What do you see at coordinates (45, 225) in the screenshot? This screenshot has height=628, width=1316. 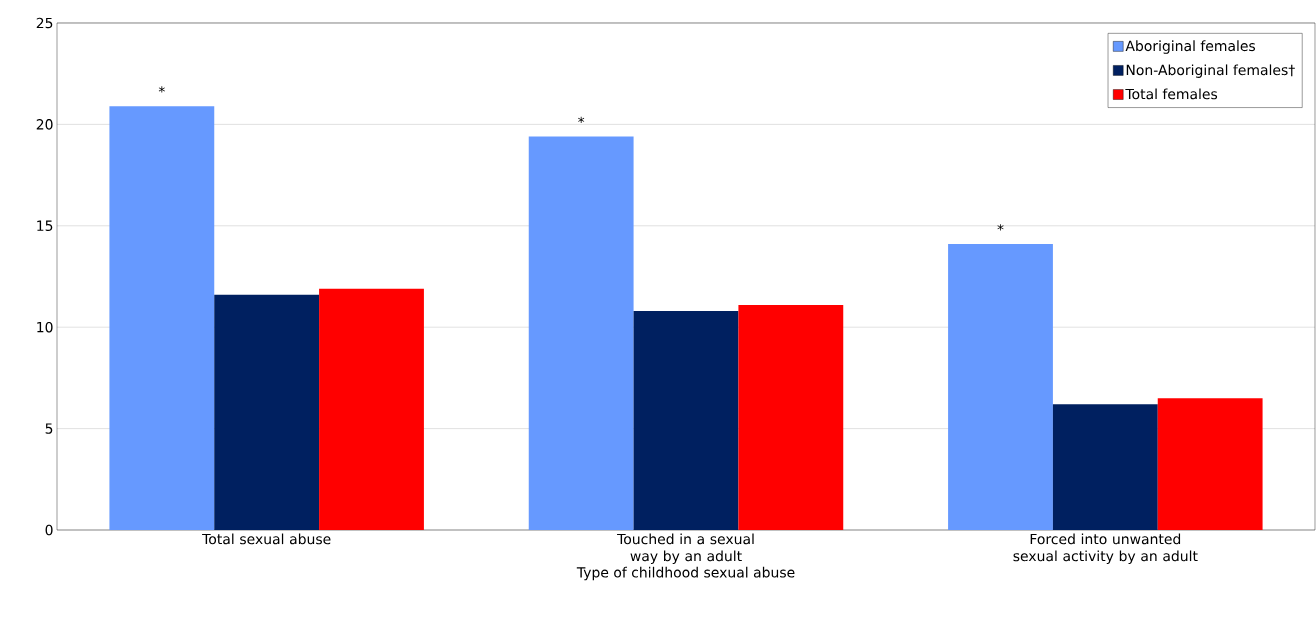 I see `y-tick-label: 15` at bounding box center [45, 225].